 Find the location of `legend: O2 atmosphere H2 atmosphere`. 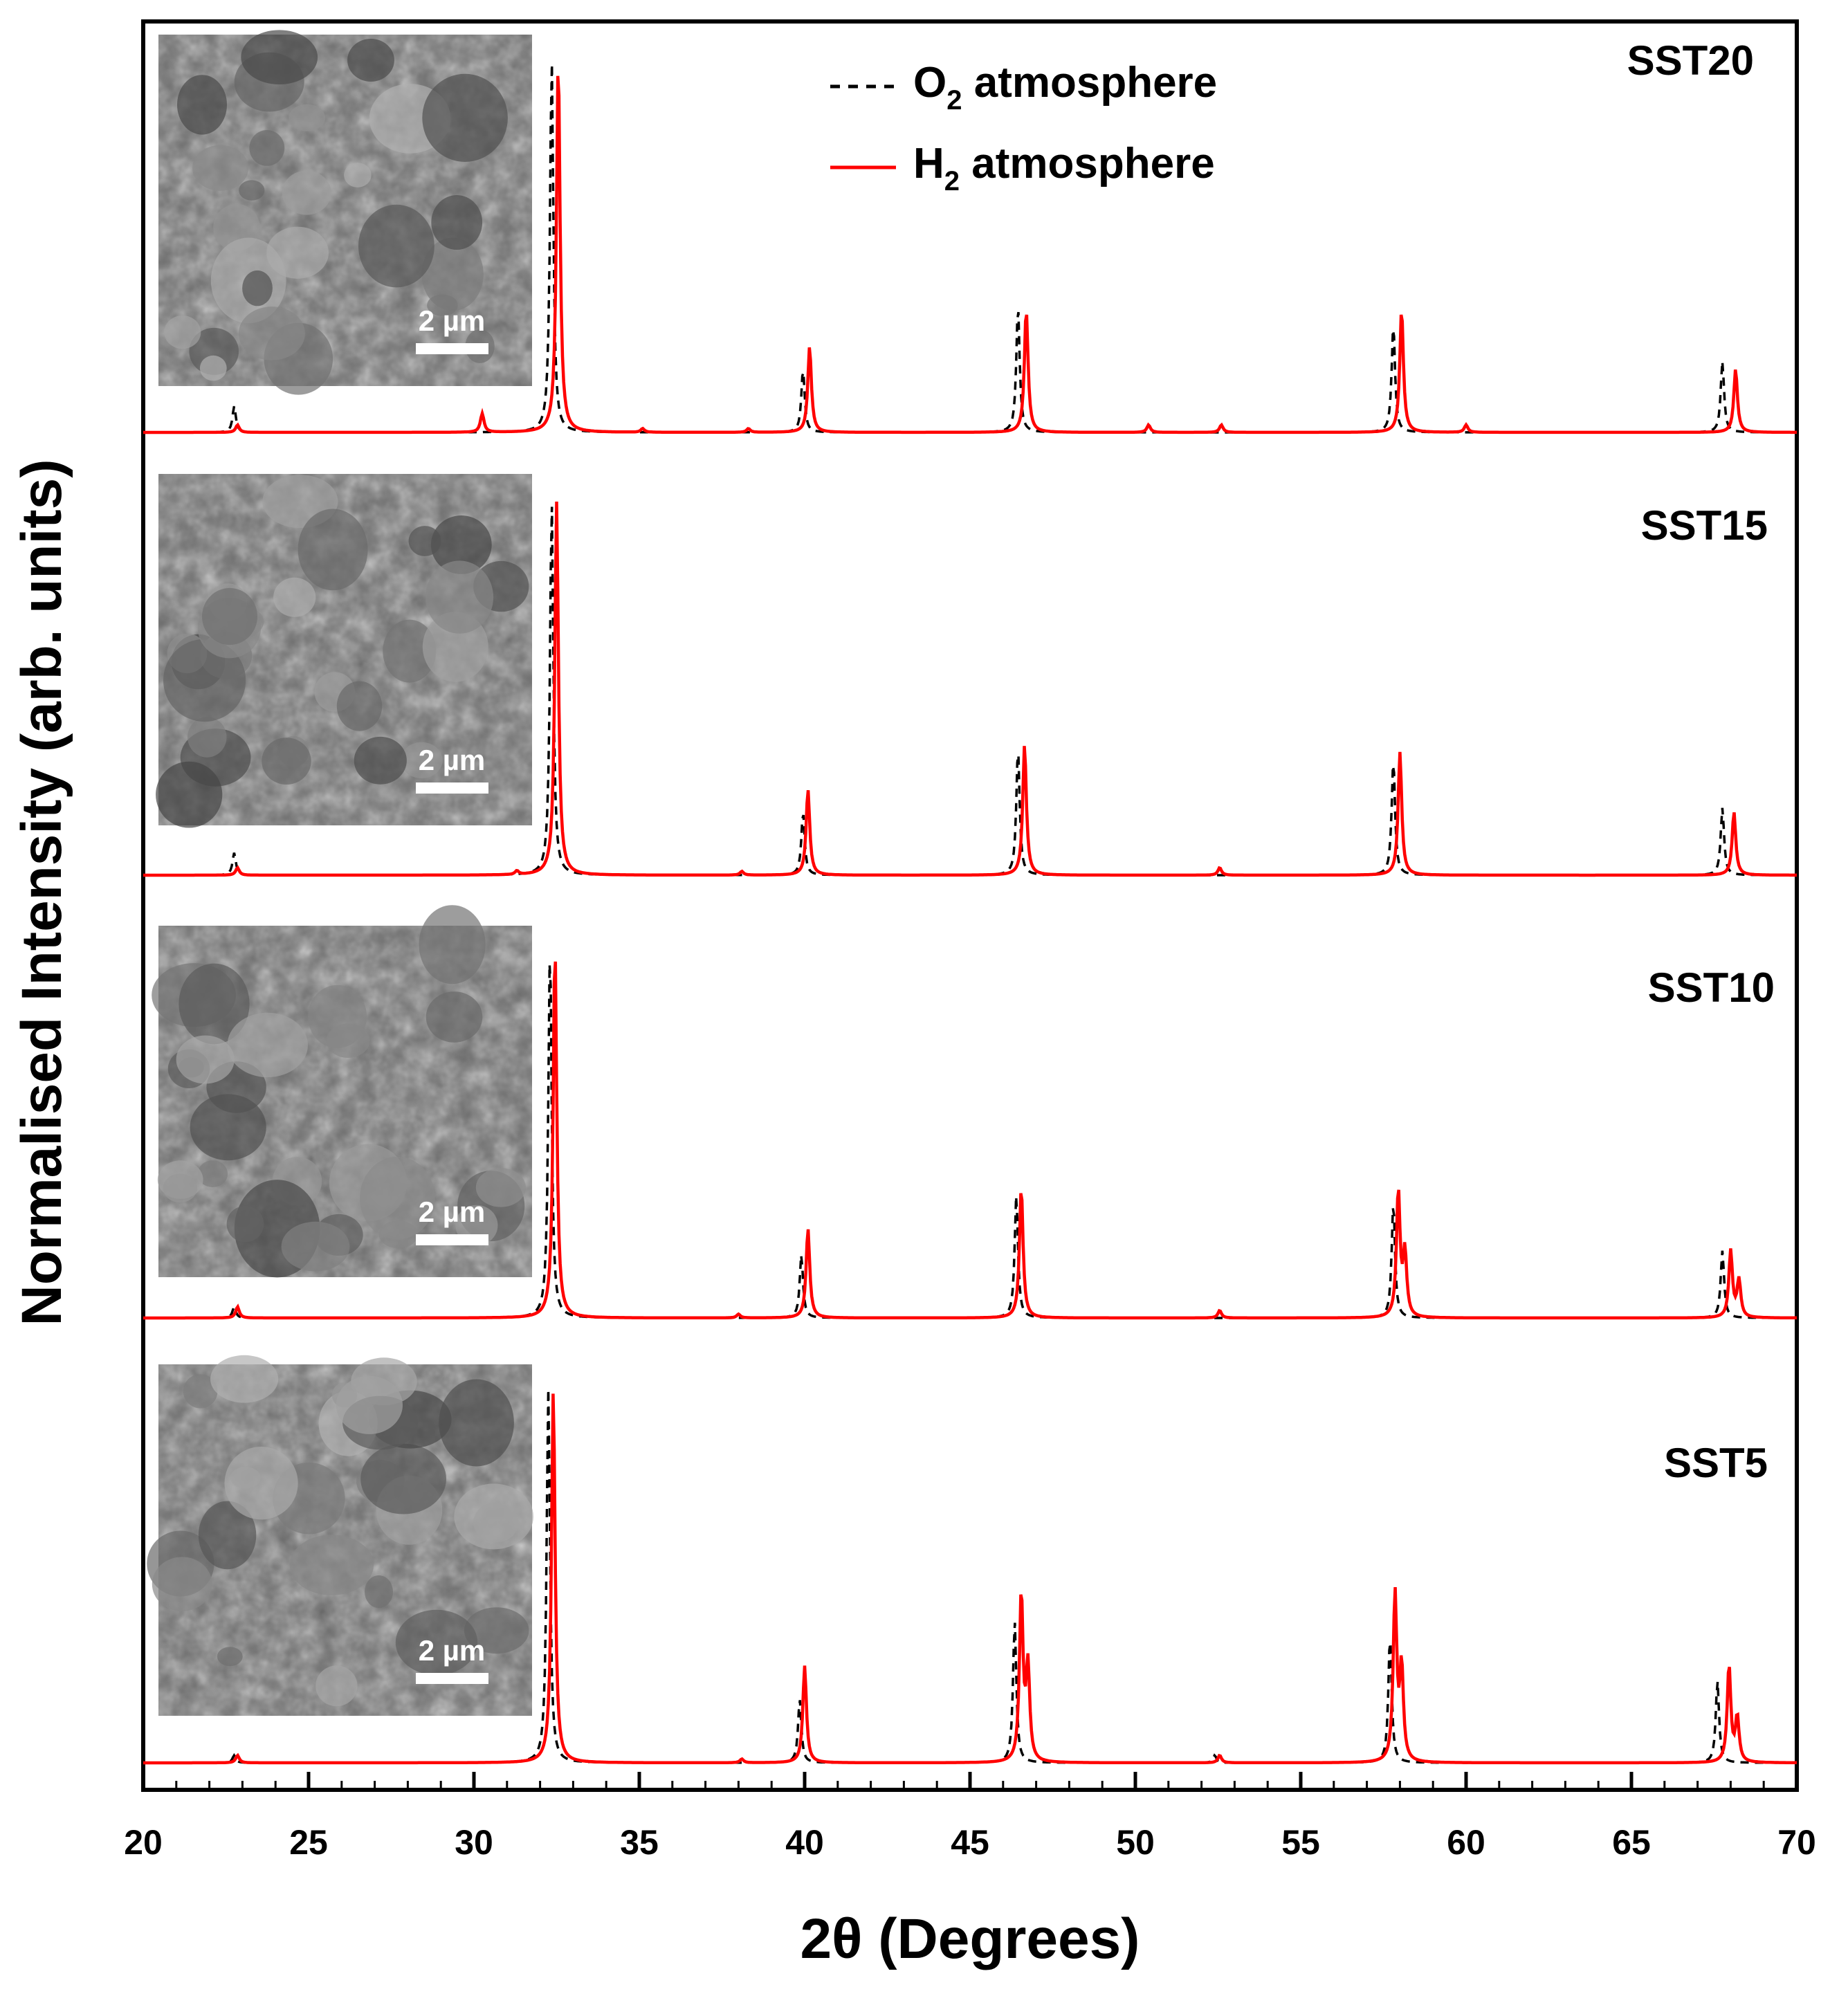

legend: O2 atmosphere H2 atmosphere is located at coordinates (1023, 127).